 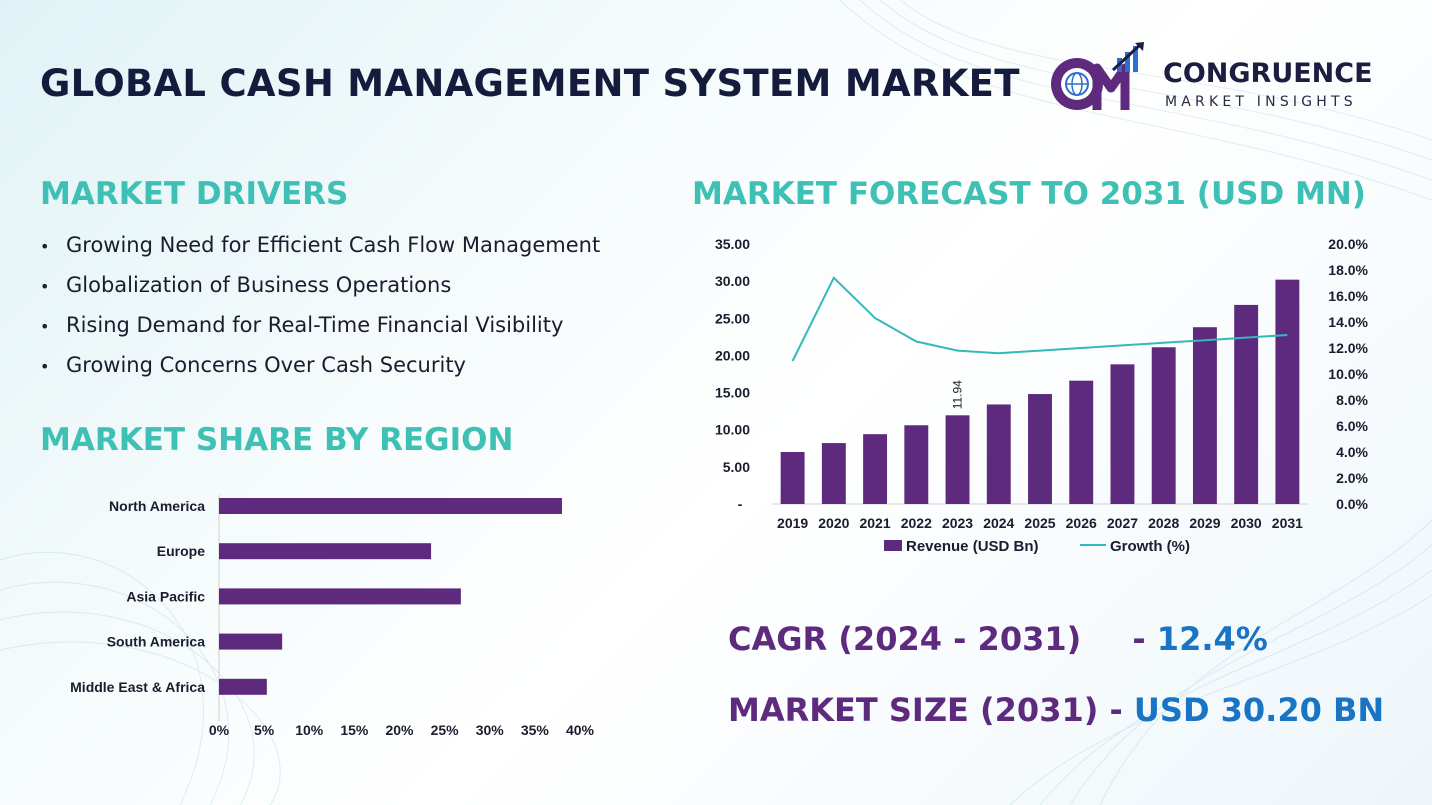 I want to click on right-y-tick-label: 10.0%, so click(x=1348, y=374).